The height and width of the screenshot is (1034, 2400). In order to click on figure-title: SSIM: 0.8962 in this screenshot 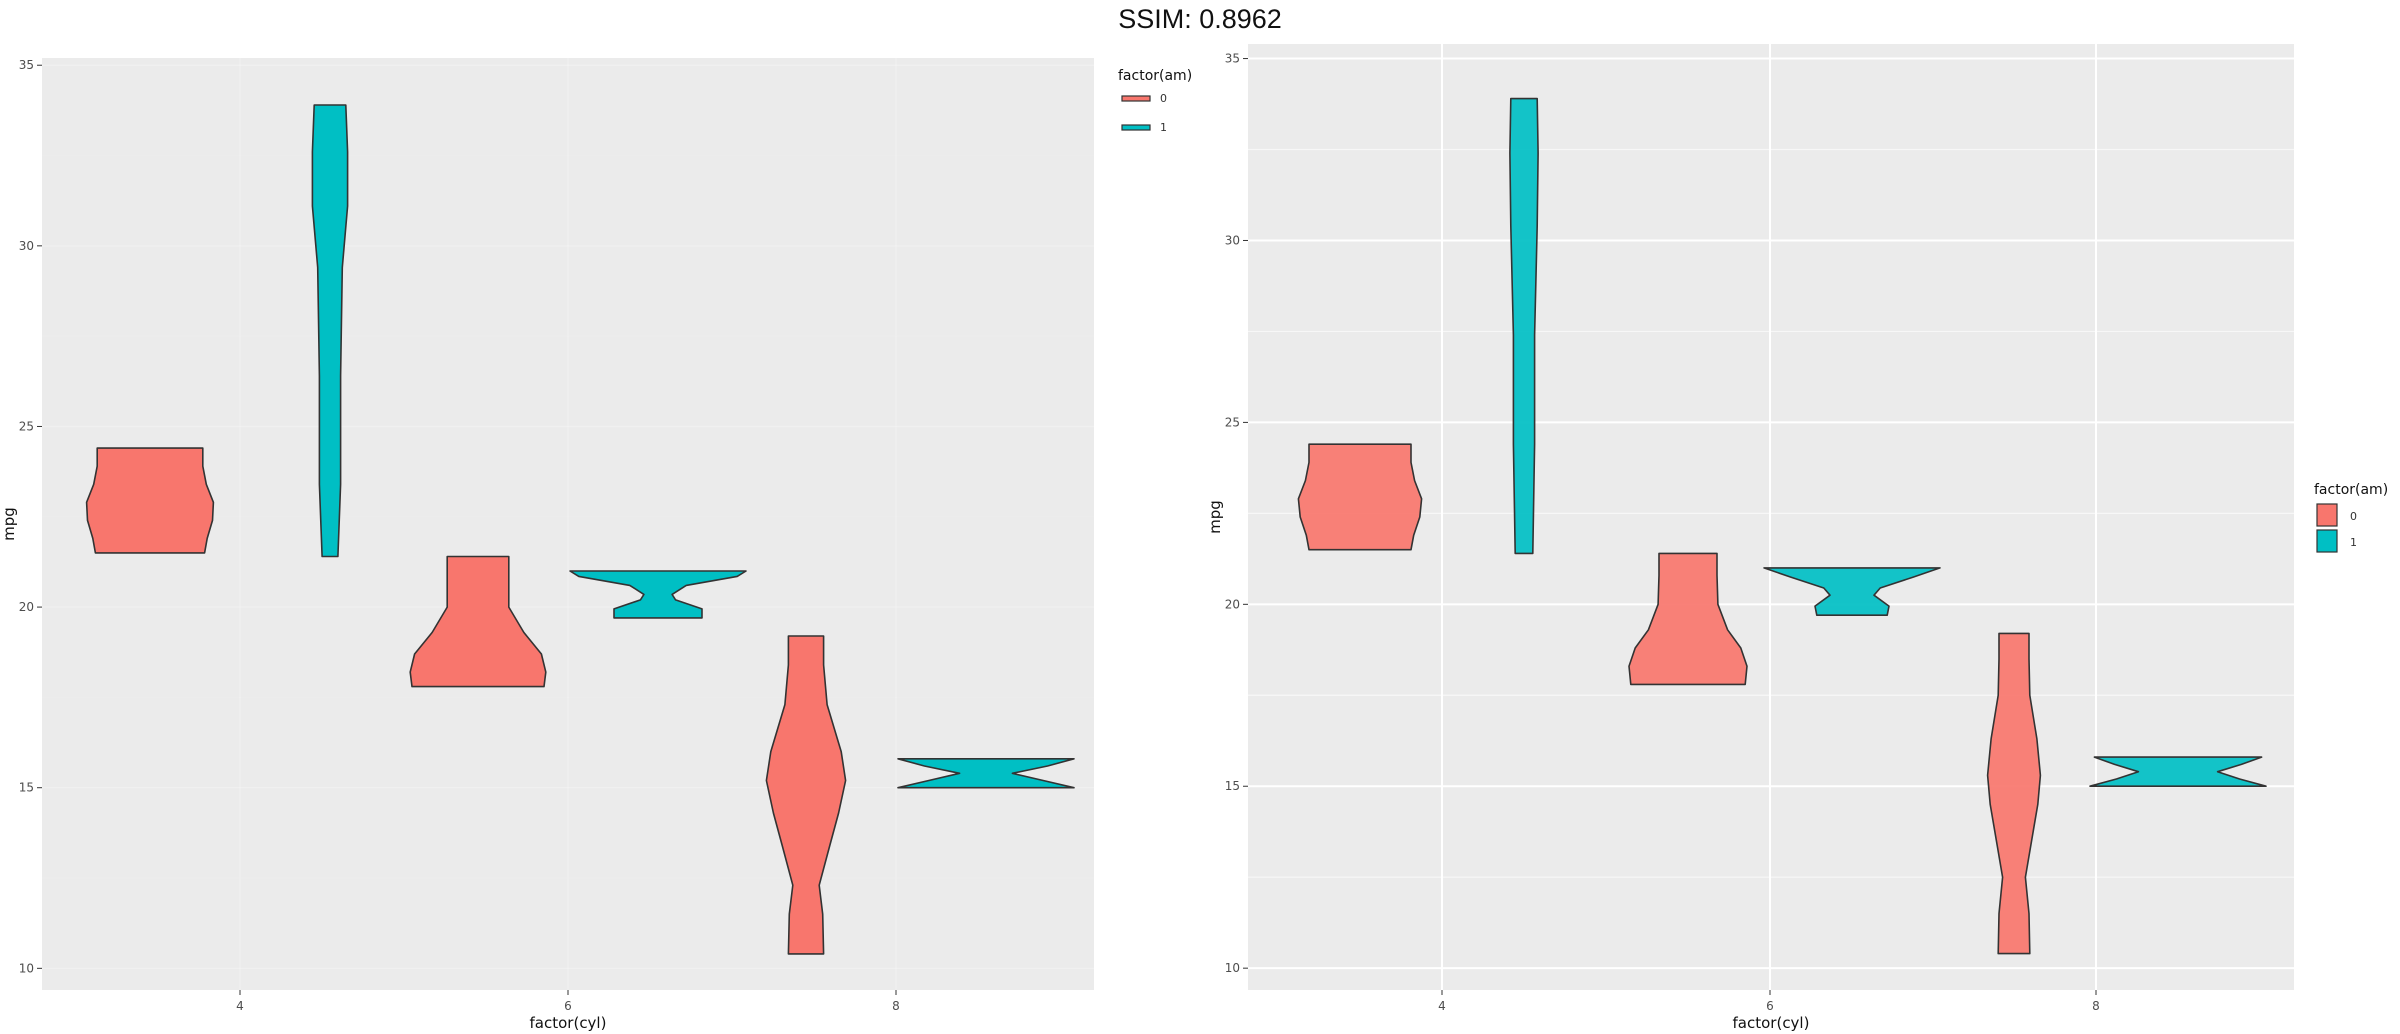, I will do `click(1200, 19)`.